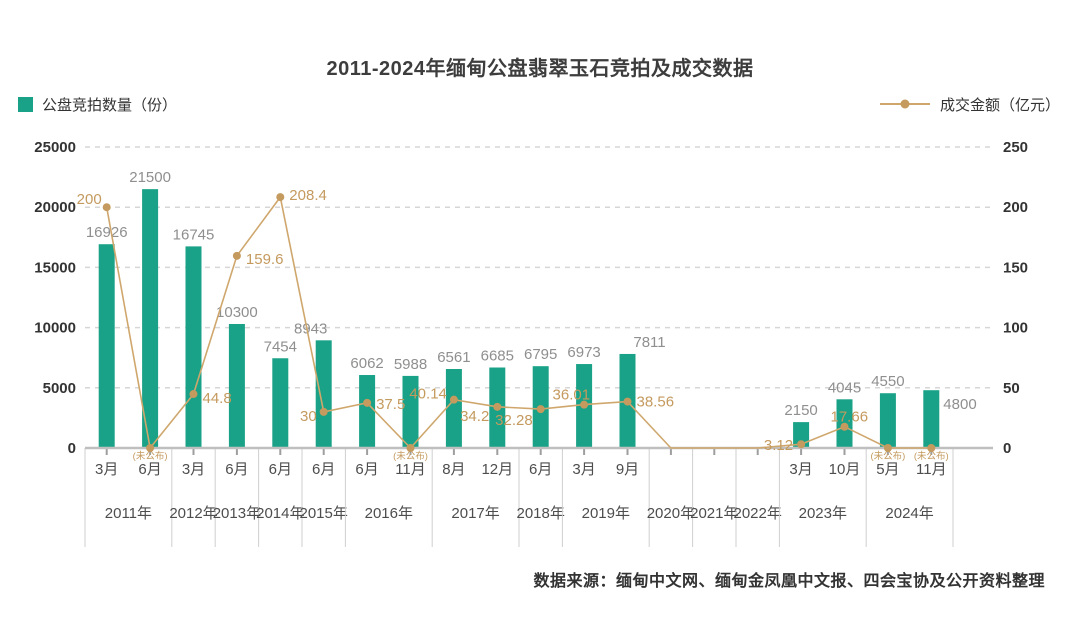 This screenshot has height=621, width=1080. What do you see at coordinates (366, 363) in the screenshot?
I see `bar-value-label: 6062` at bounding box center [366, 363].